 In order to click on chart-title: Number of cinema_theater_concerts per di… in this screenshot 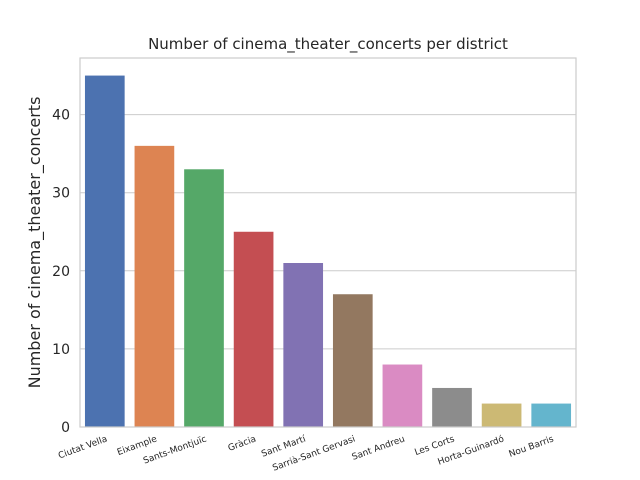, I will do `click(328, 44)`.